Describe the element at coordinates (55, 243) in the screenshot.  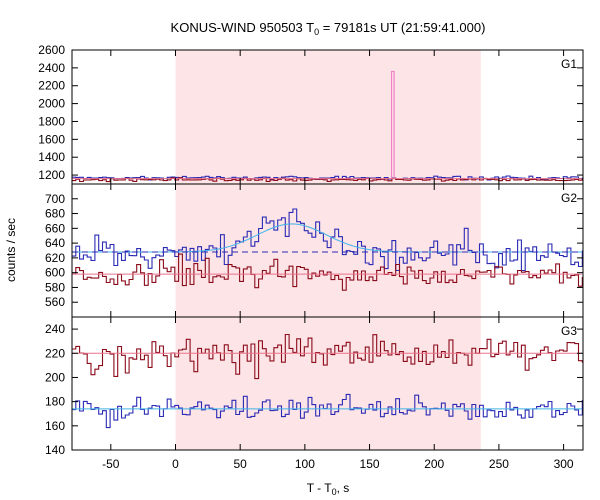
I see `y-tick-label: 640` at that location.